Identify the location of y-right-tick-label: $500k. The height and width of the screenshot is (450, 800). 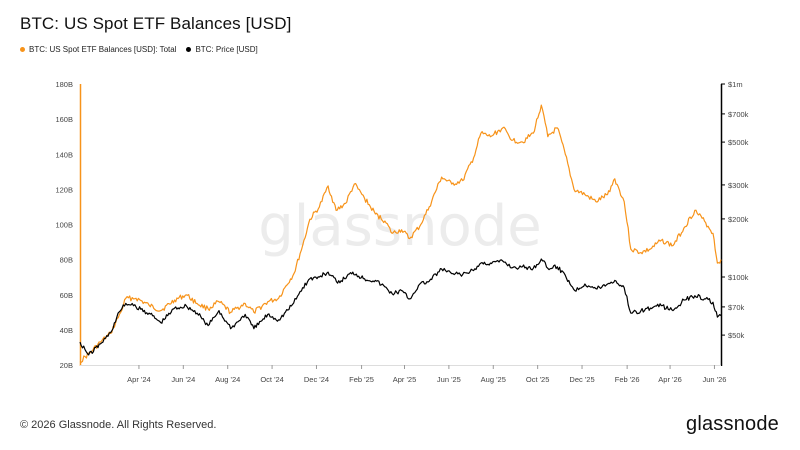
(738, 142).